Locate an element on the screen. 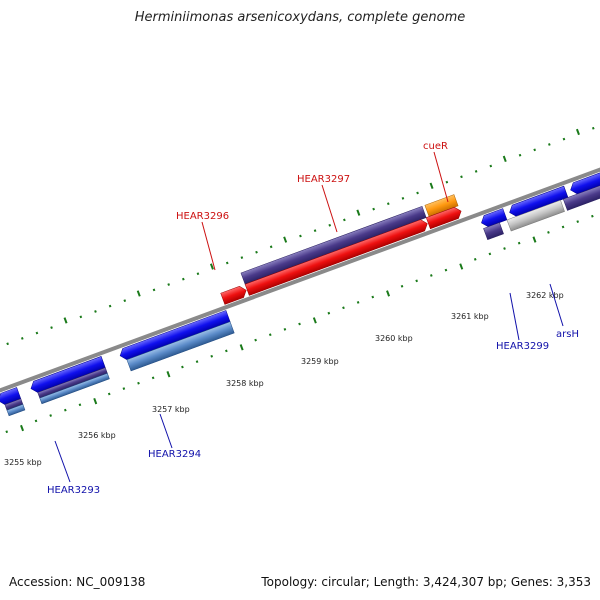 This screenshot has width=600, height=600. gene-hear3299b-feature is located at coordinates (493, 231).